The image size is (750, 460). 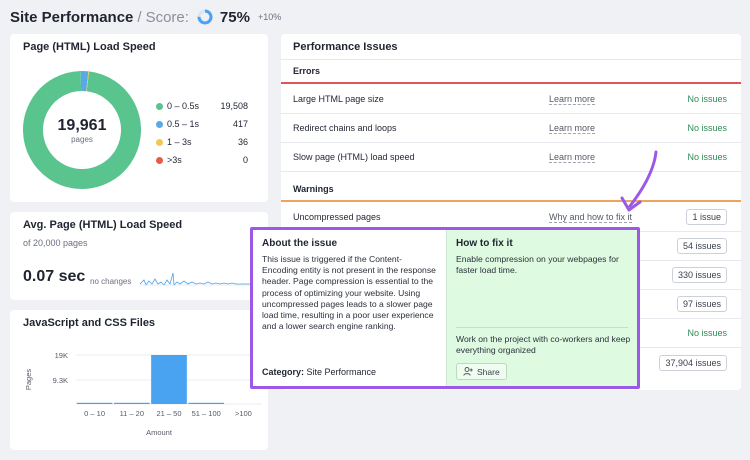 What do you see at coordinates (511, 363) in the screenshot?
I see `issue-row-warning-6: 37,904 issues` at bounding box center [511, 363].